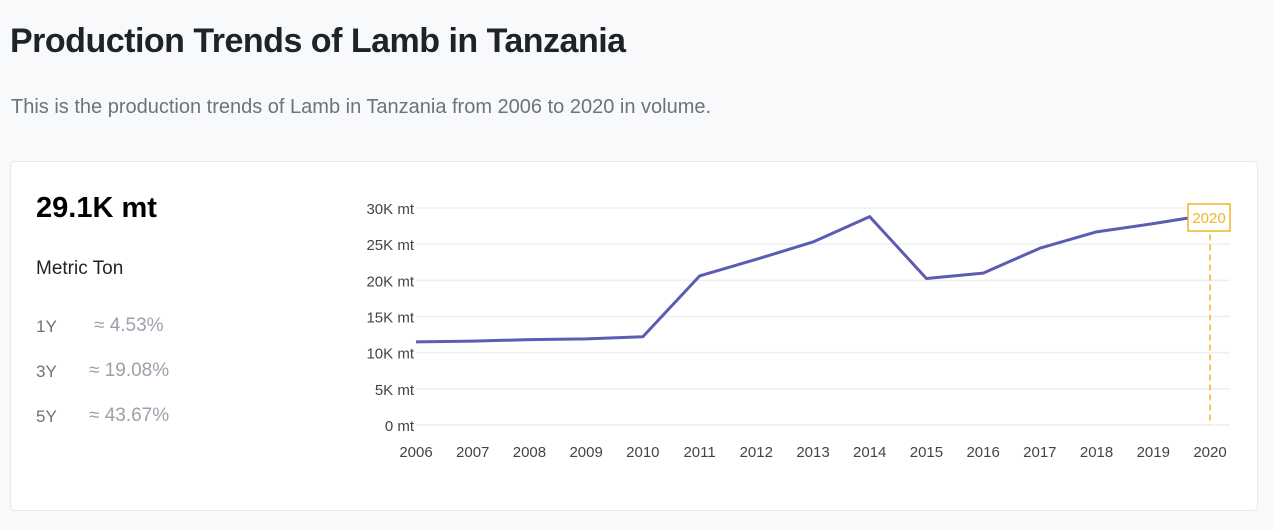  What do you see at coordinates (699, 452) in the screenshot?
I see `x-tick-label: 2011` at bounding box center [699, 452].